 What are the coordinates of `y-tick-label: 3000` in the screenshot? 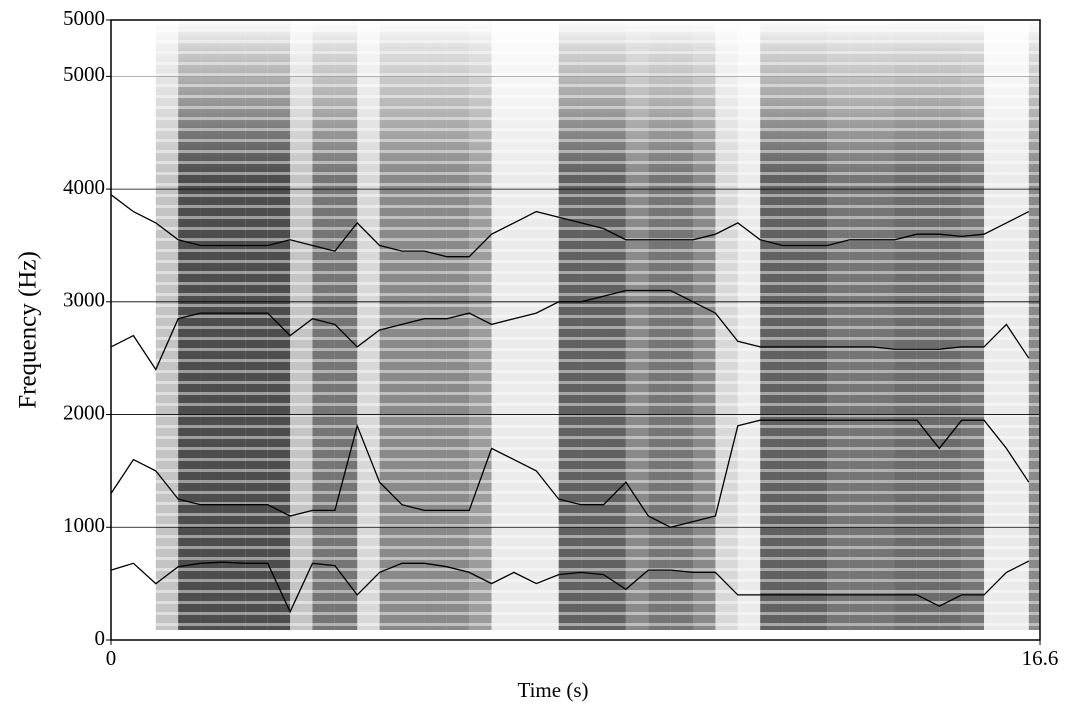 It's located at (84, 300).